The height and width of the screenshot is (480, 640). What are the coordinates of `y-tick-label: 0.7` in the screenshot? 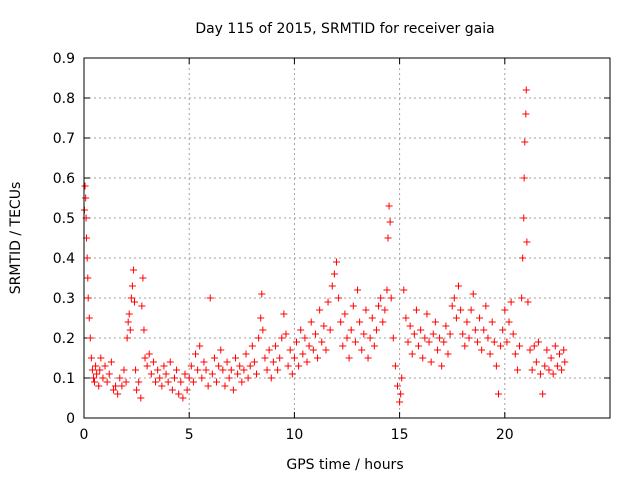 It's located at (64, 139).